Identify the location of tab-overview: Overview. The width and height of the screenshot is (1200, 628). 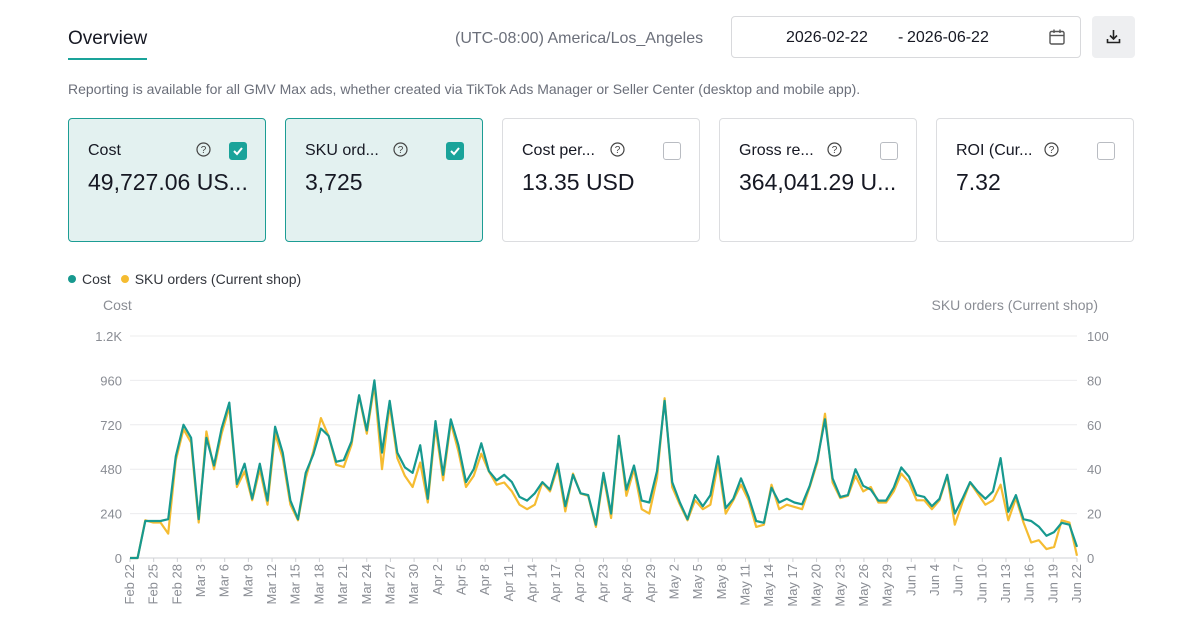
(108, 44).